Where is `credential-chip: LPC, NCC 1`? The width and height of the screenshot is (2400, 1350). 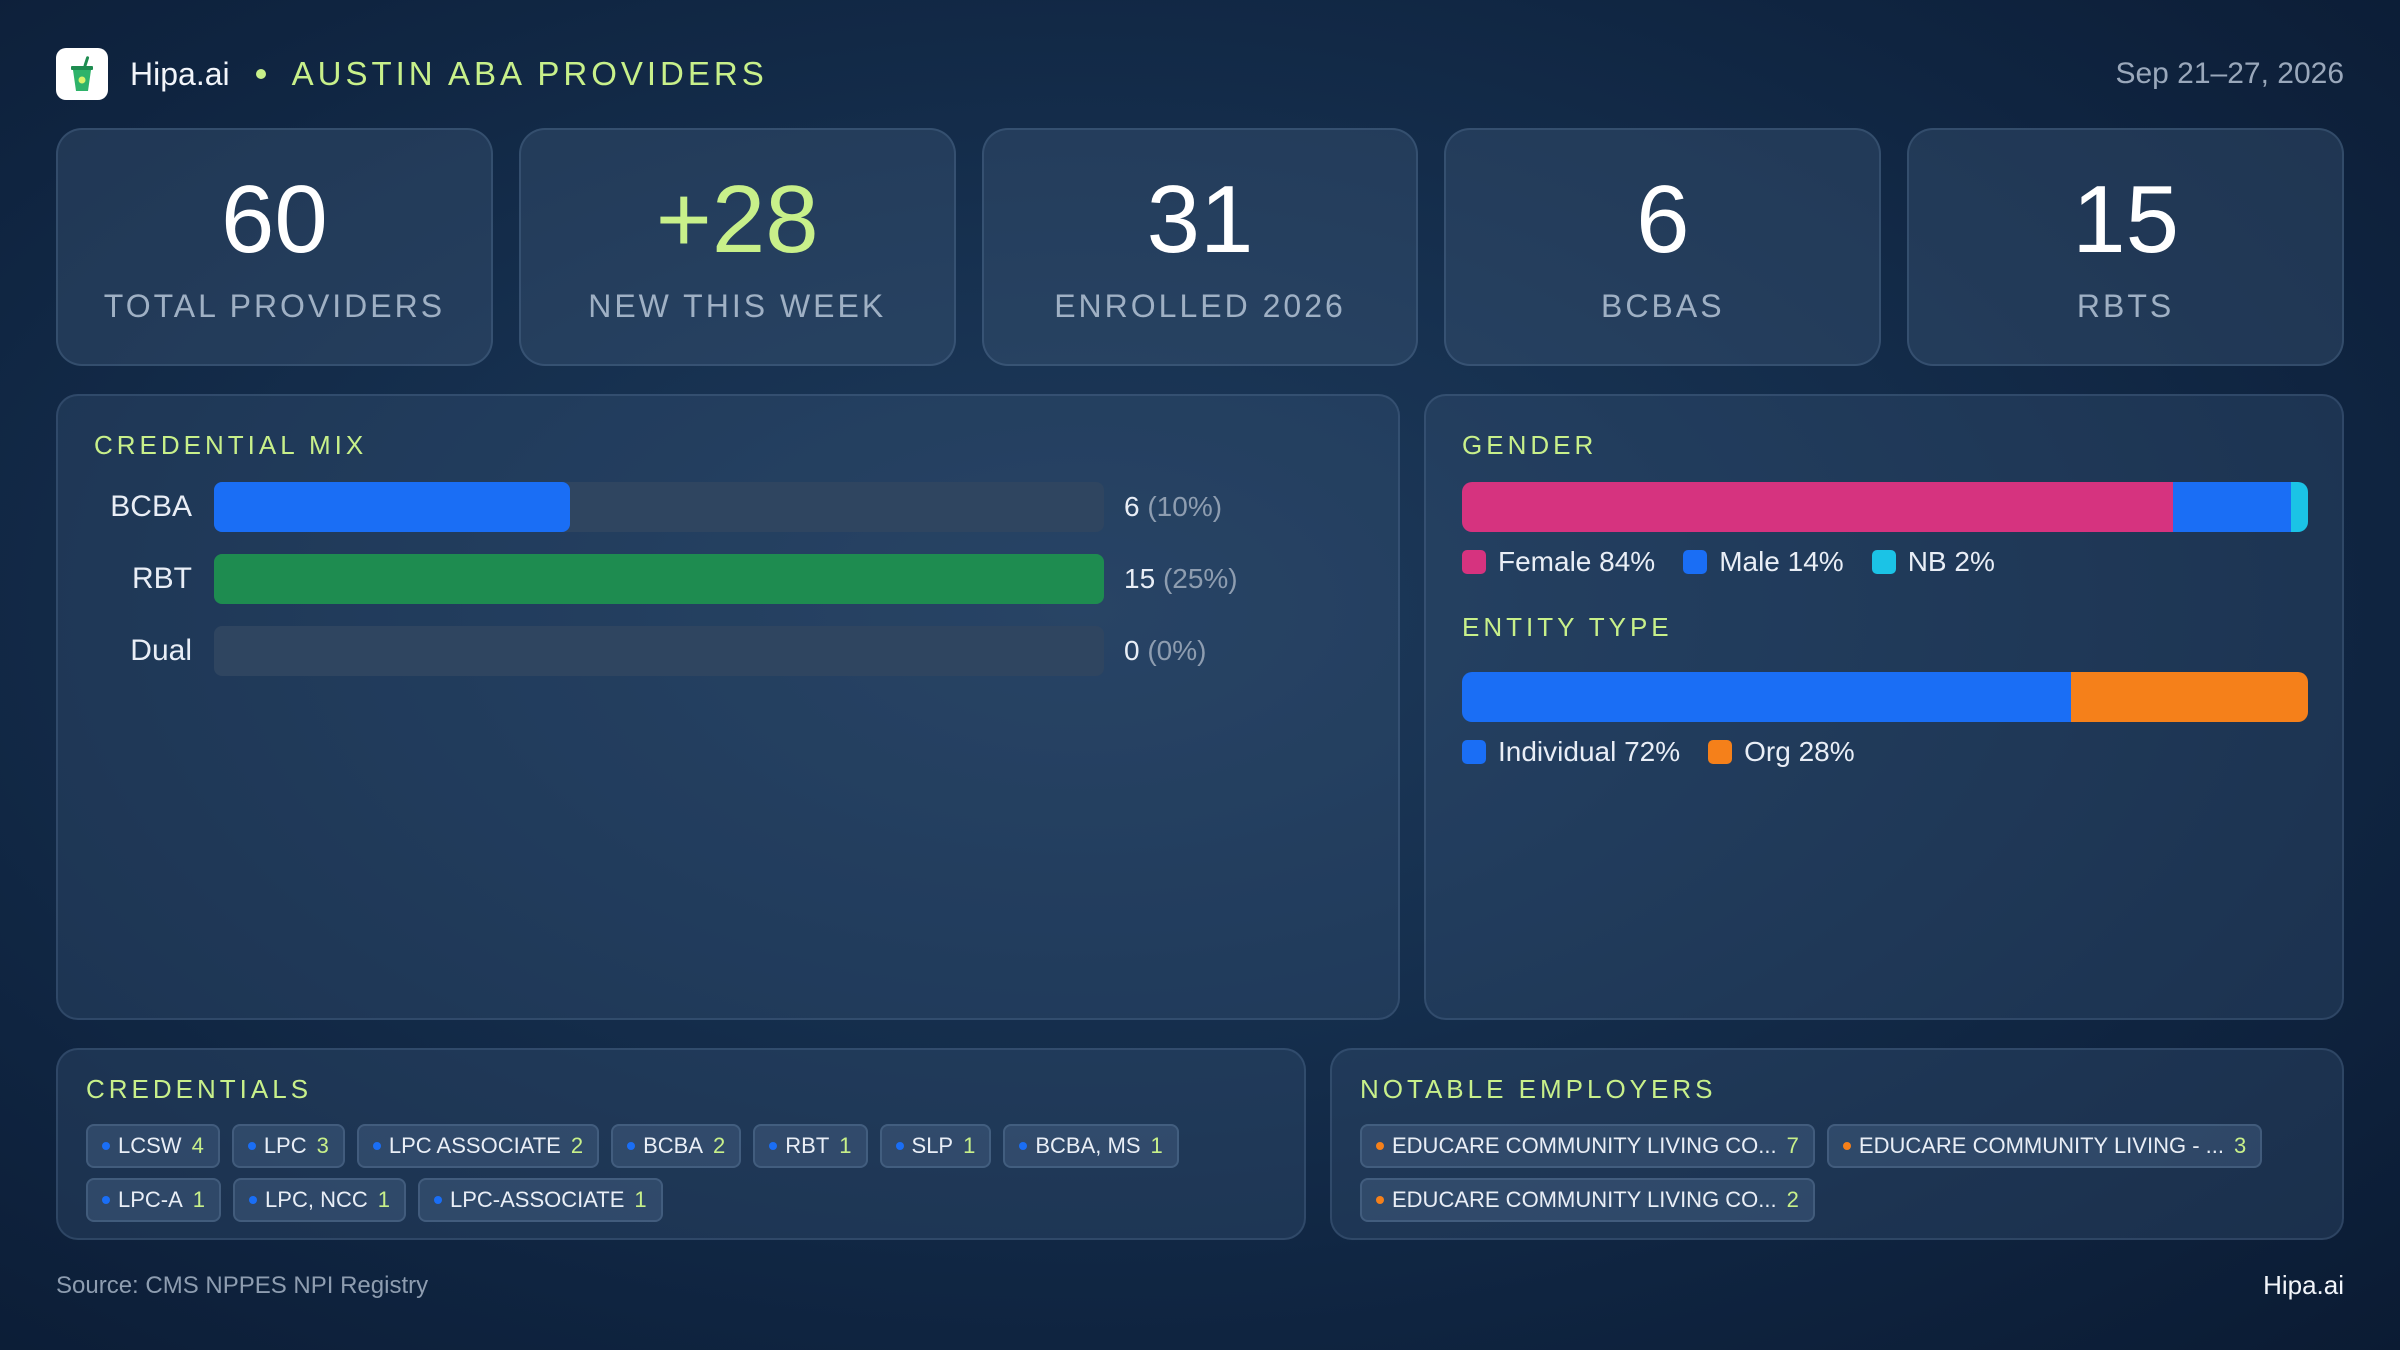 credential-chip: LPC, NCC 1 is located at coordinates (319, 1200).